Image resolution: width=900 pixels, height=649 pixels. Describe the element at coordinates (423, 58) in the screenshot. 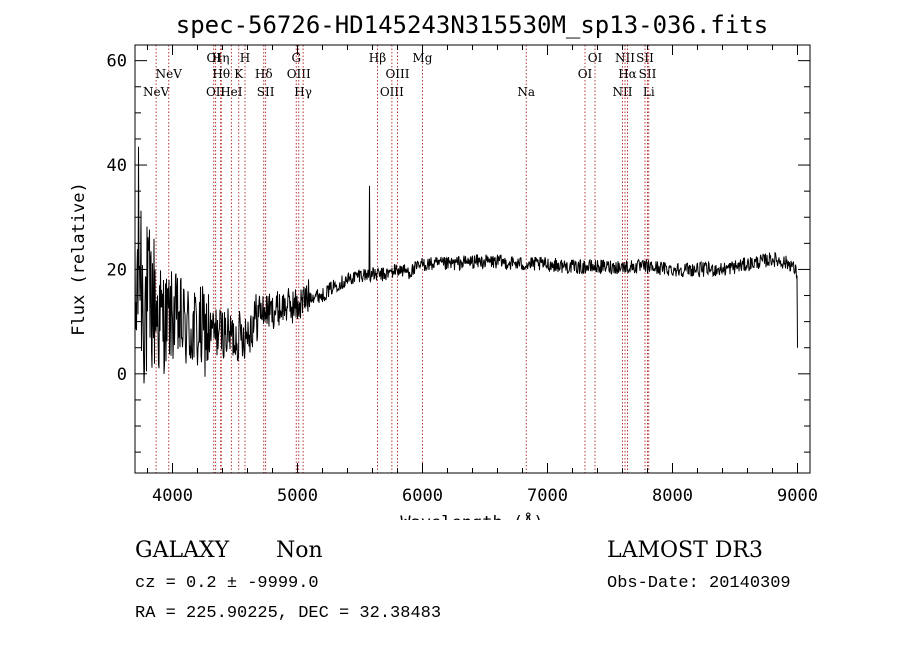

I see `line-marker-label: Mg` at that location.